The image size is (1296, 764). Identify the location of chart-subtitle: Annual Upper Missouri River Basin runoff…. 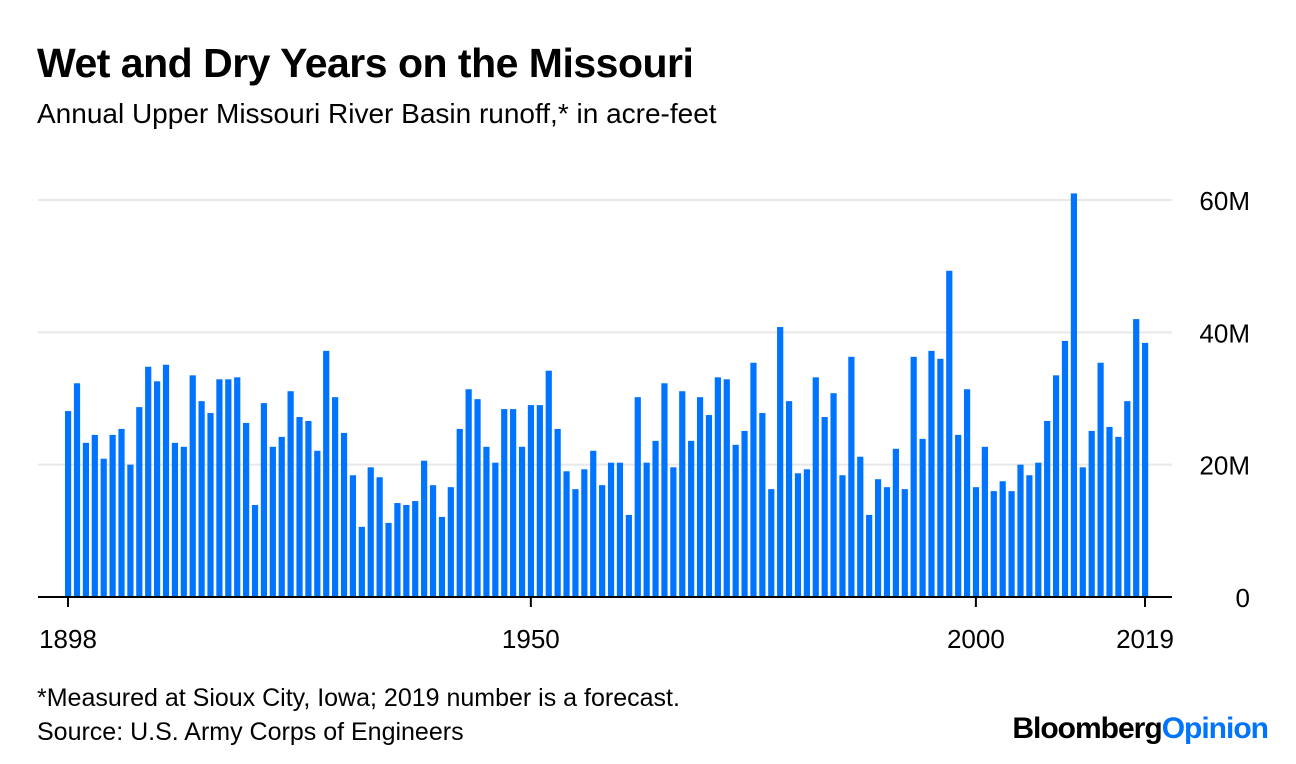
(377, 113).